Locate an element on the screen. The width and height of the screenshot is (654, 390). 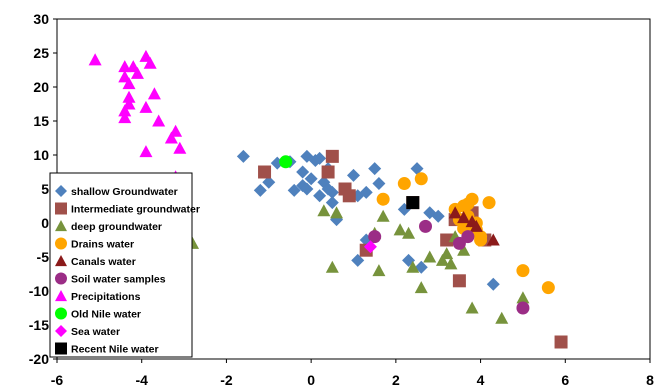
y-tick-label: 5 is located at coordinates (45, 189).